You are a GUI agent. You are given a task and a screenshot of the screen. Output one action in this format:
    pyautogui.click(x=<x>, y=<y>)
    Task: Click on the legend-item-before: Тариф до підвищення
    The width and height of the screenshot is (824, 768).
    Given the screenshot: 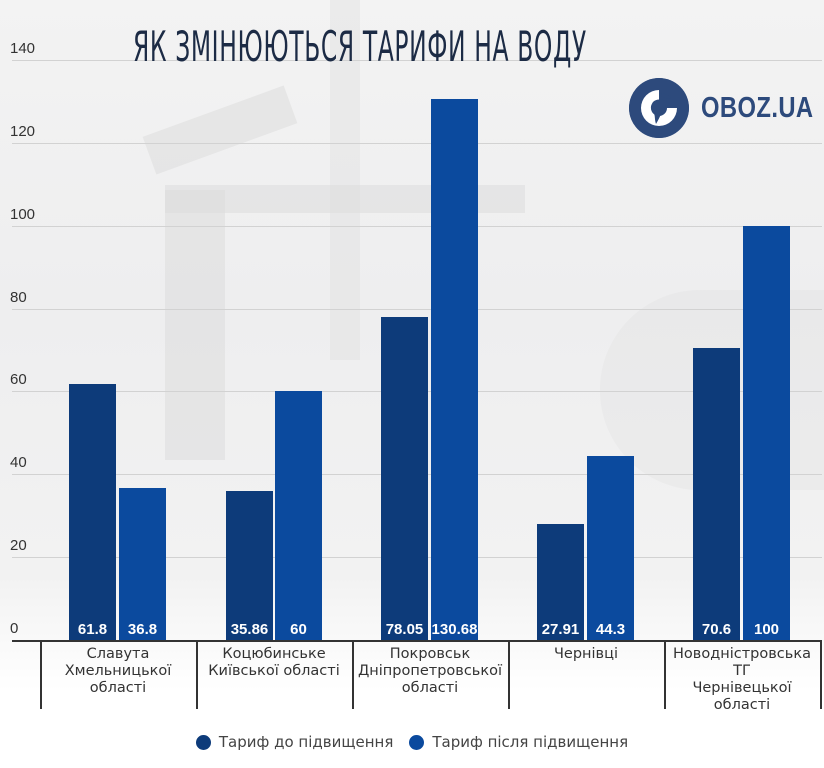 What is the action you would take?
    pyautogui.click(x=294, y=742)
    